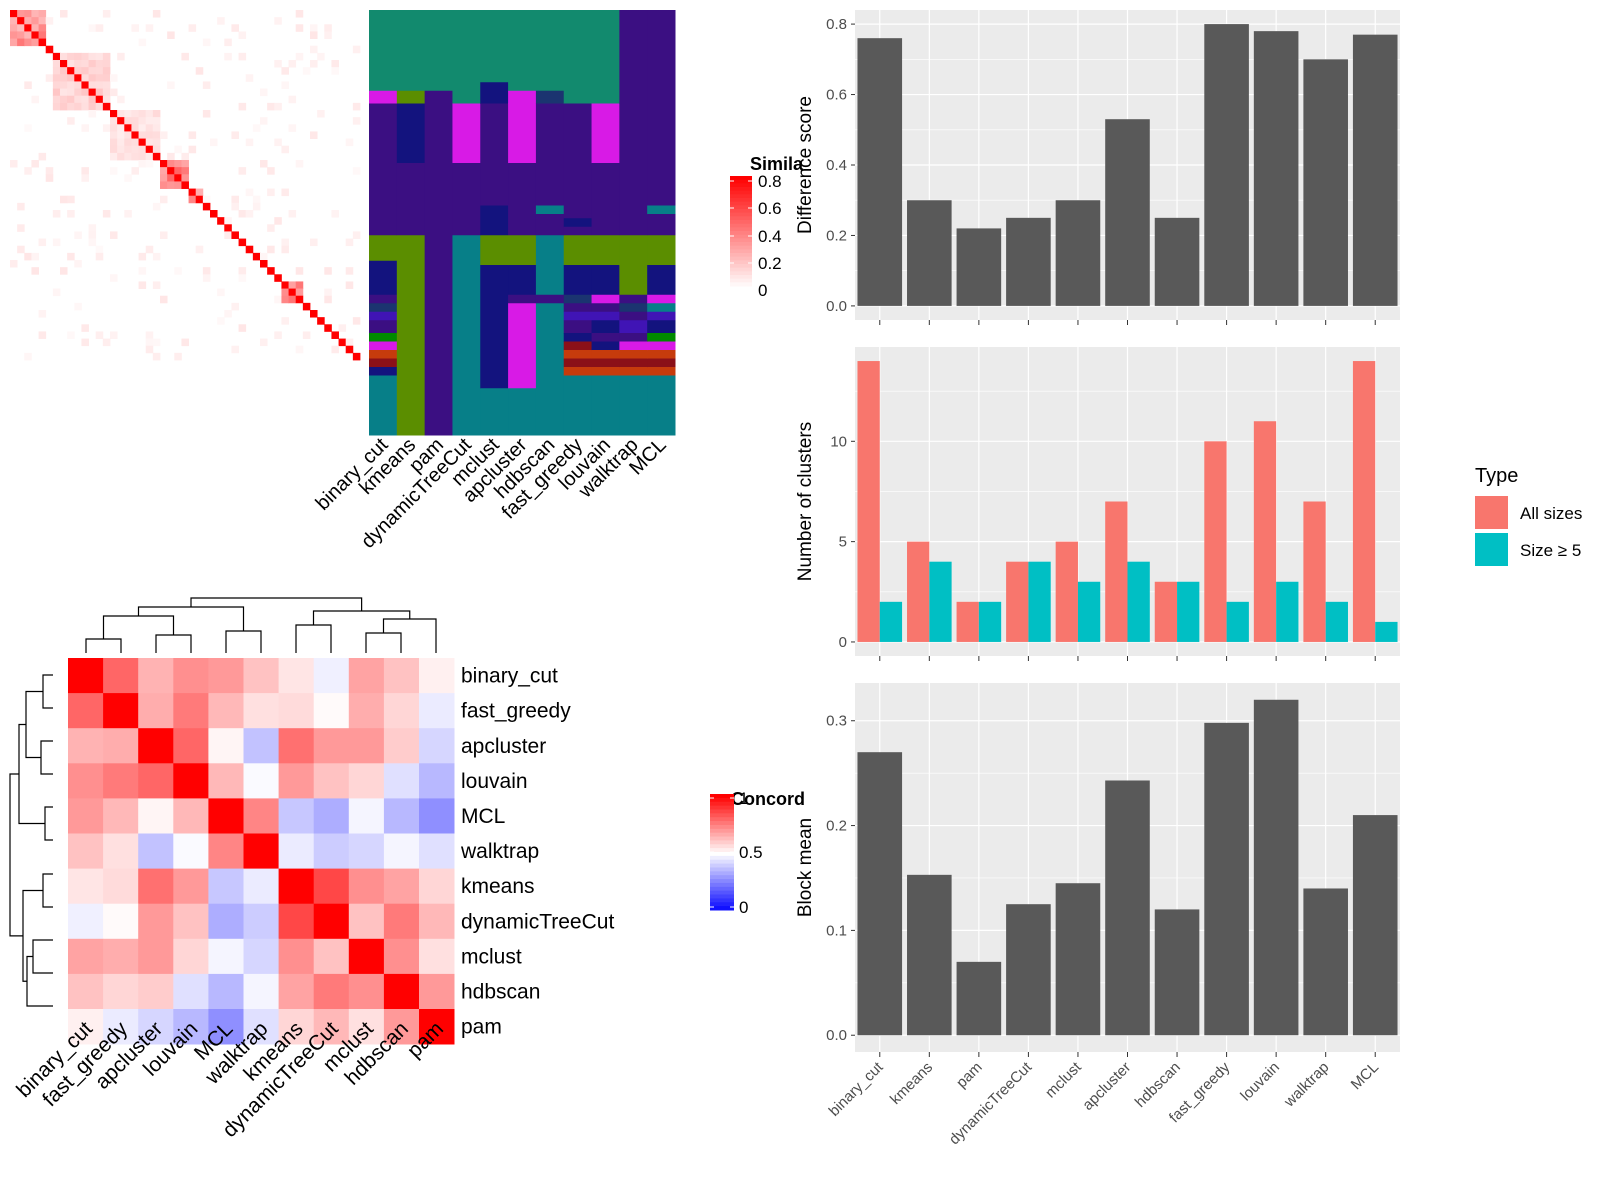 Image resolution: width=1600 pixels, height=1200 pixels. I want to click on x-tick-label: apcluster, so click(1106, 1086).